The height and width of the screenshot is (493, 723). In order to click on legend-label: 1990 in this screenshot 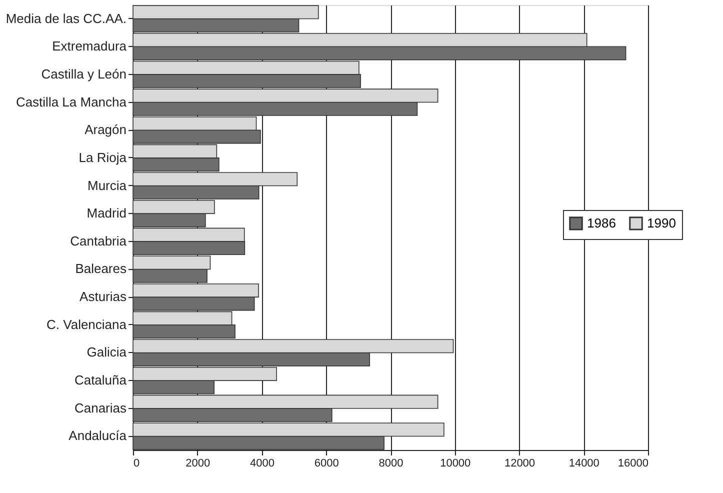, I will do `click(661, 222)`.